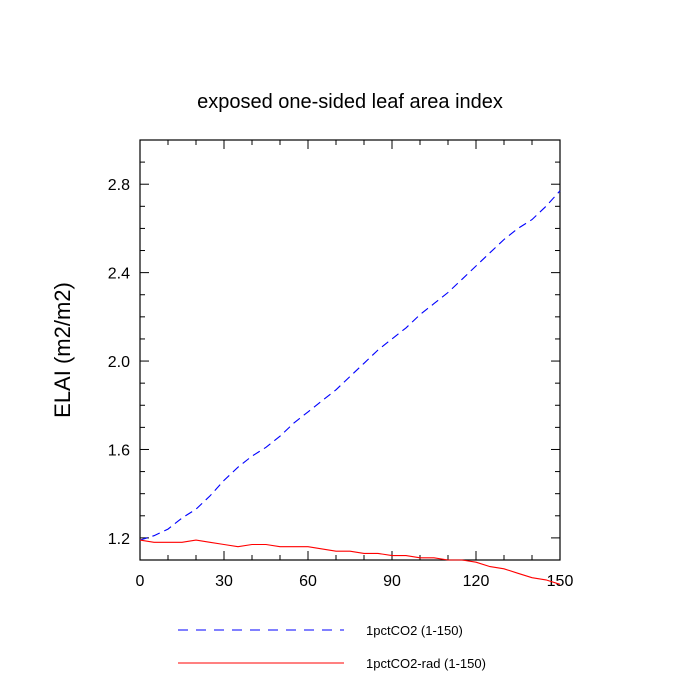 Image resolution: width=700 pixels, height=700 pixels. What do you see at coordinates (332, 647) in the screenshot?
I see `legend: 1pctCO2 (1-150) 1pctCO2-rad (1-150)` at bounding box center [332, 647].